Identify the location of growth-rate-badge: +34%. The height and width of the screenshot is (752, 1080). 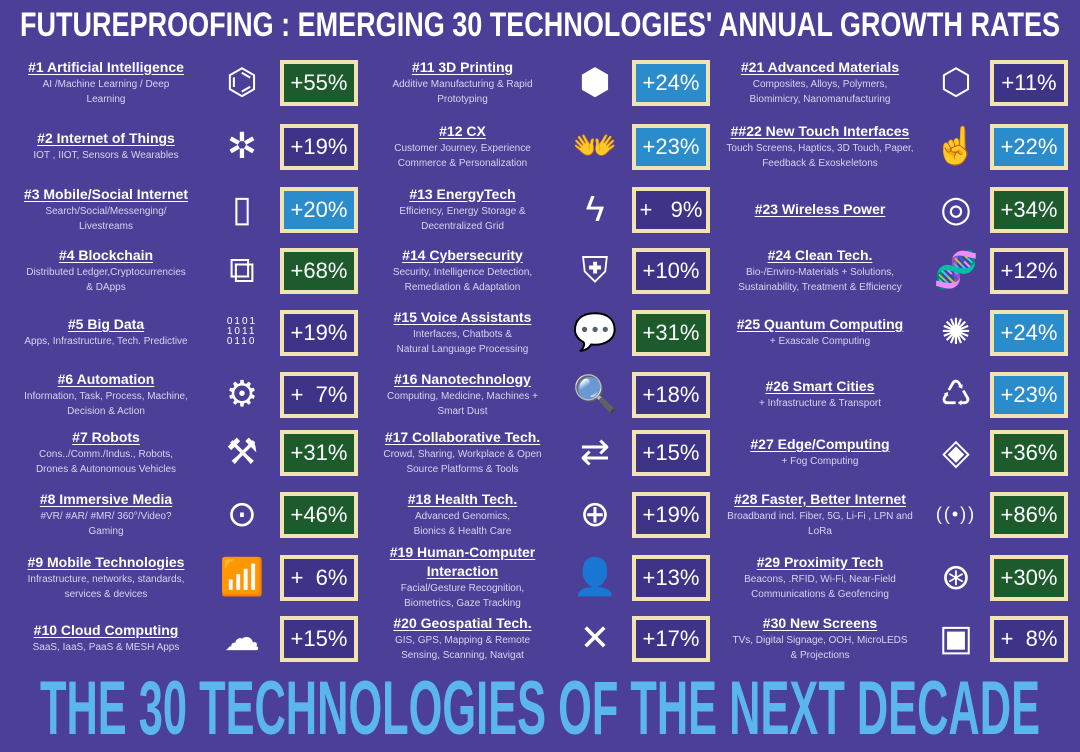
(1029, 210).